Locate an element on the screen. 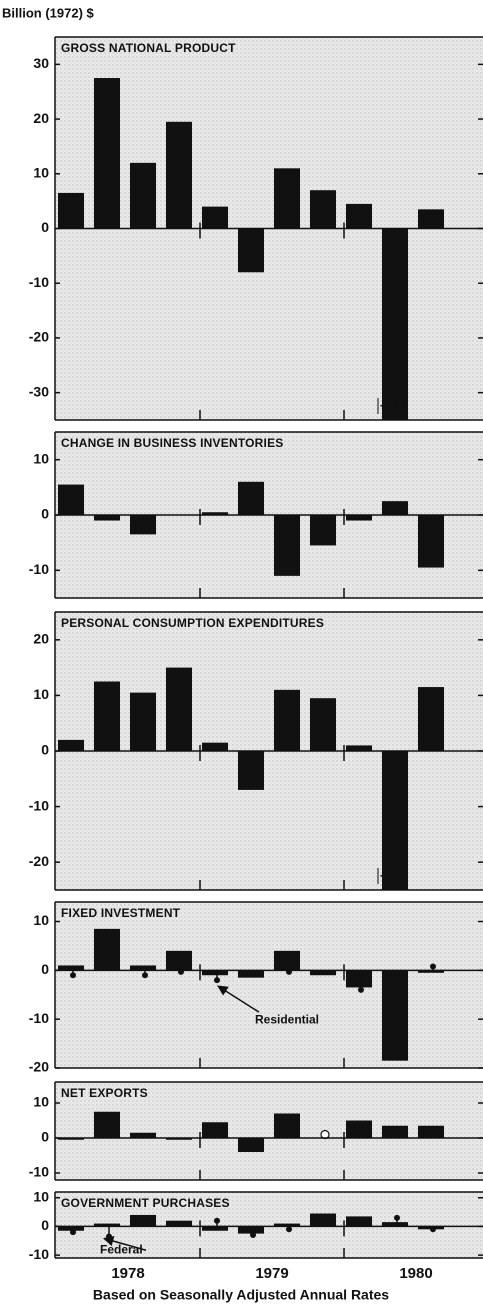 This screenshot has height=1309, width=483. annotation-arrow is located at coordinates (238, 999).